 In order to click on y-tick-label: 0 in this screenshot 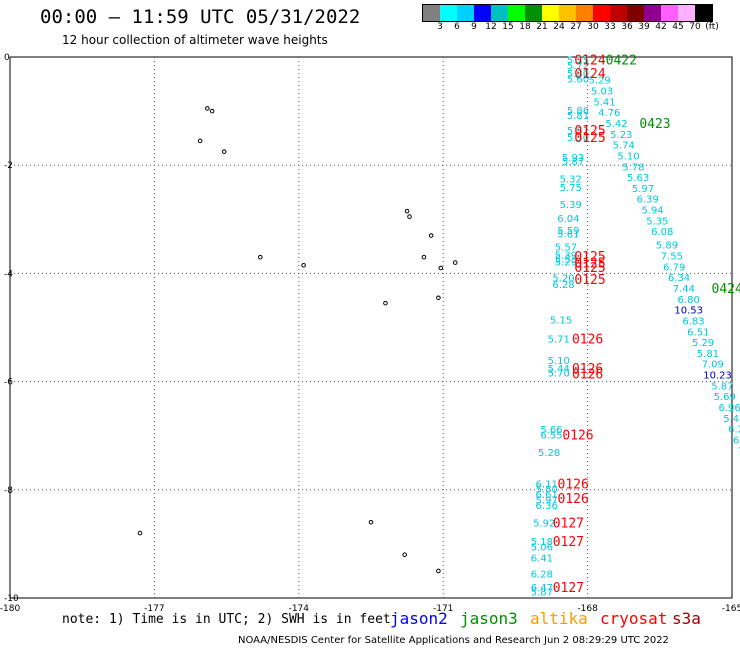, I will do `click(7, 58)`.